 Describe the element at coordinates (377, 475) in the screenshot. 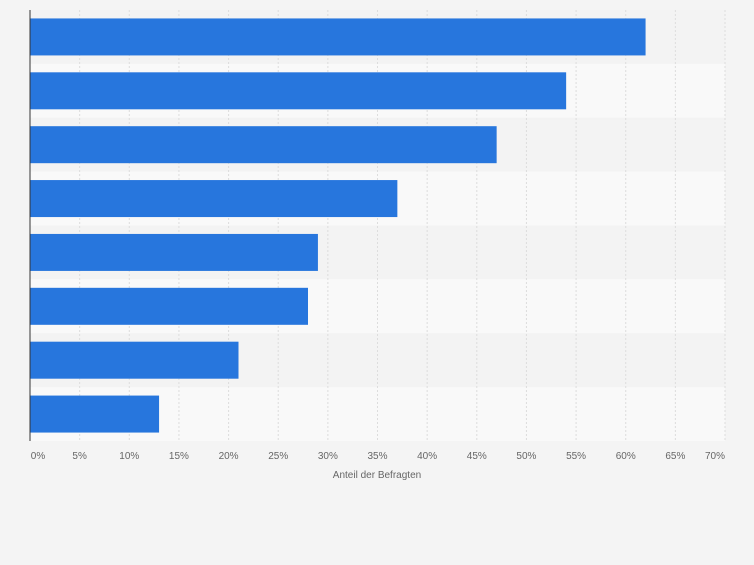

I see `x-axis-label: Anteil der Befragten` at that location.